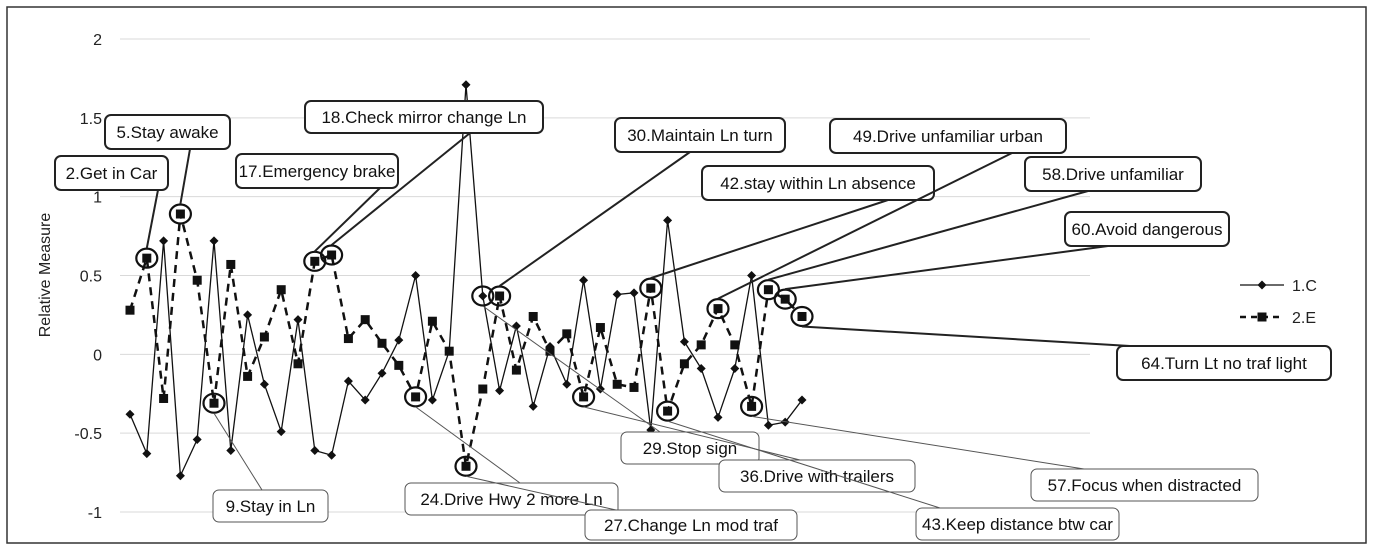  I want to click on annotation-label: 5.Stay awake, so click(167, 132).